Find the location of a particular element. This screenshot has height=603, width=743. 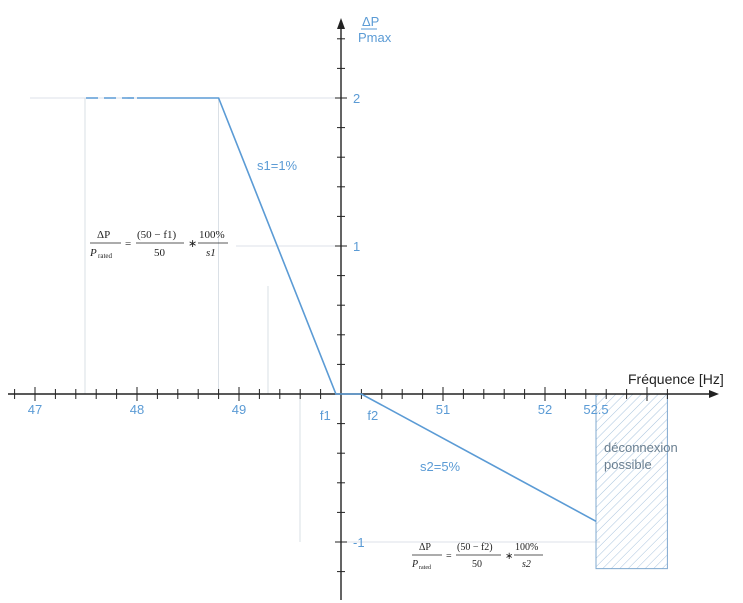

y-tick-label: -1 is located at coordinates (359, 542).